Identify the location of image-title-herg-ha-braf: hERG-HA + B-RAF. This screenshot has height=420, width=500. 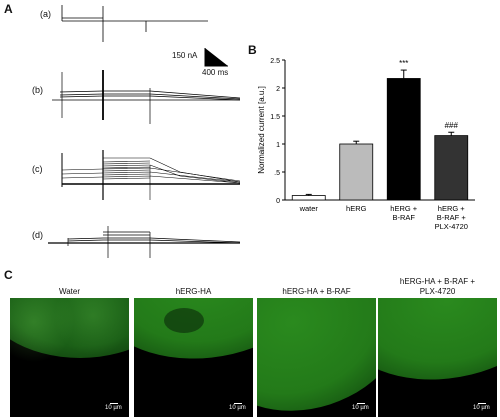
(316, 291).